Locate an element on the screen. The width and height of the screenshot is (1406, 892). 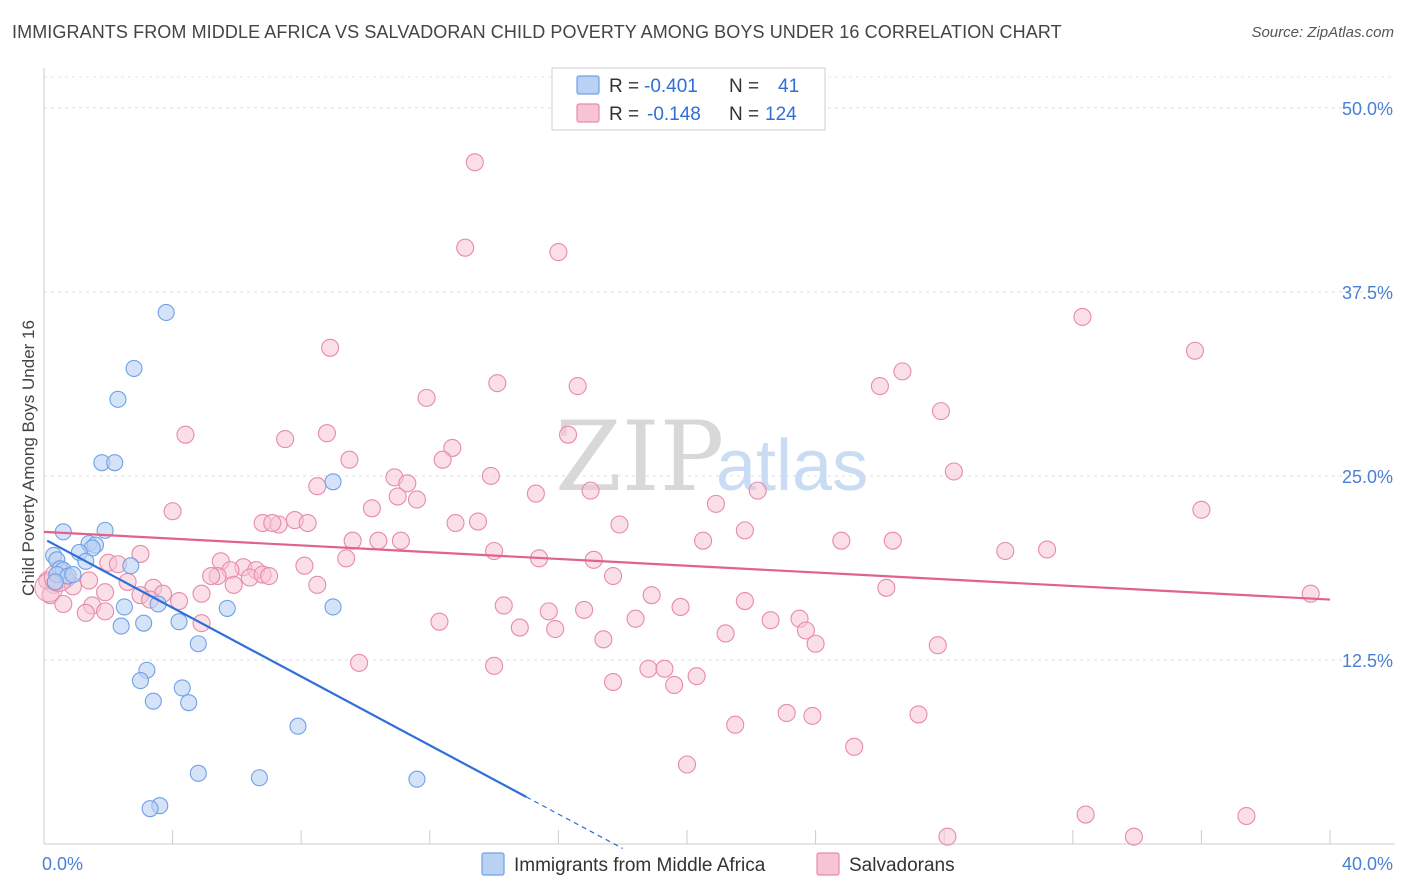
y-tick-label-1: 25.0% is located at coordinates (1367, 477).